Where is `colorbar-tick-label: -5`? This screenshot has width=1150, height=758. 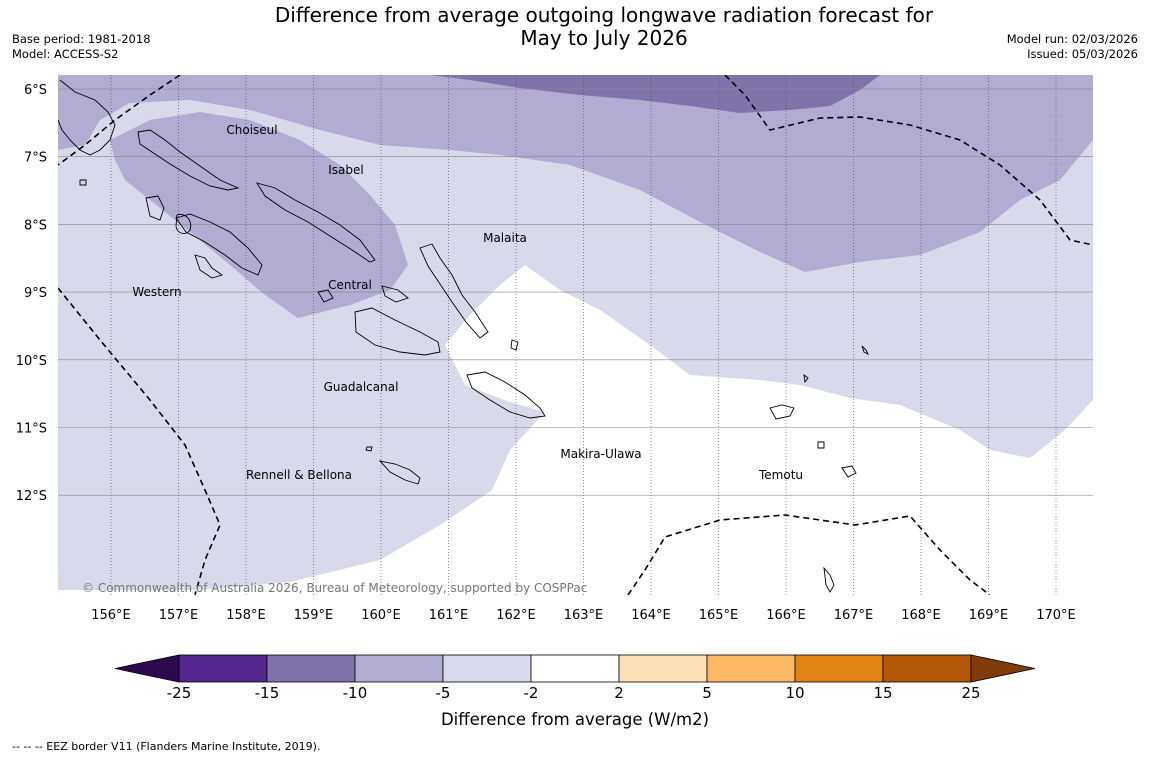
colorbar-tick-label: -5 is located at coordinates (443, 693).